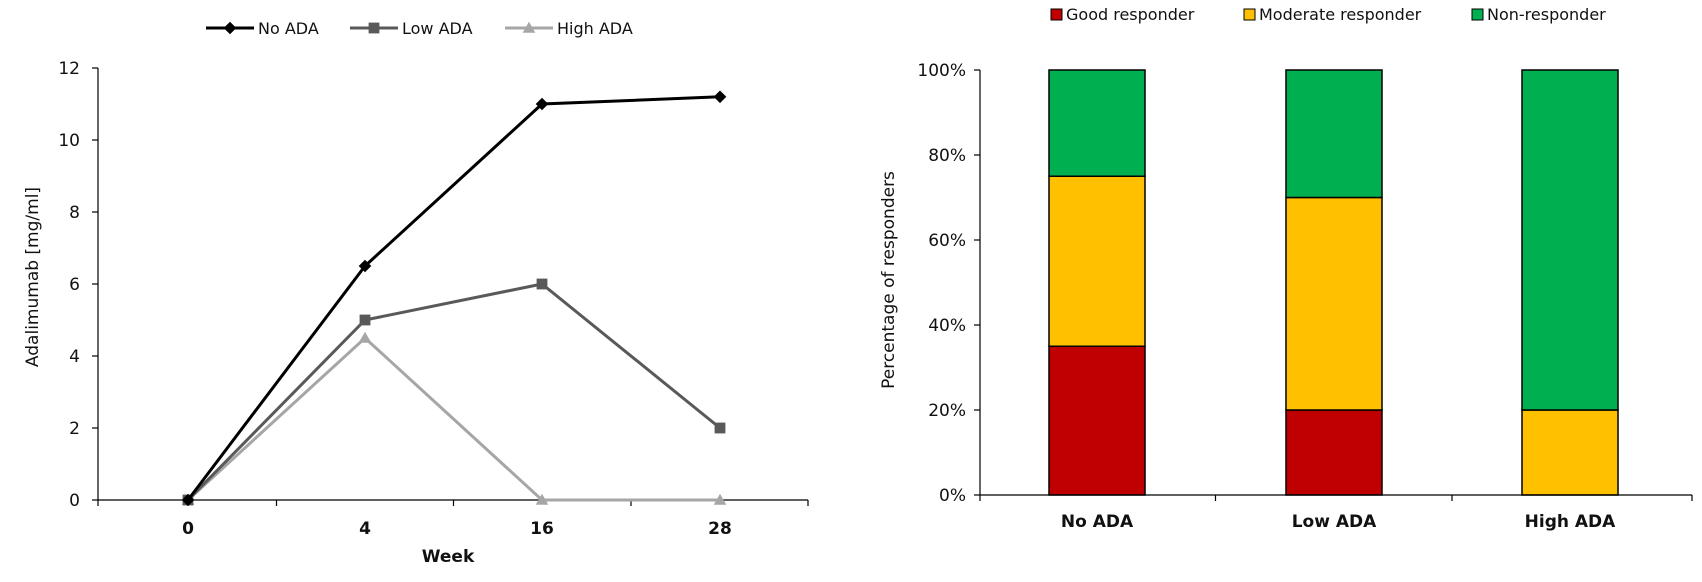 The width and height of the screenshot is (1702, 582). Describe the element at coordinates (74, 285) in the screenshot. I see `line-chart-y-tick-label: 6` at that location.